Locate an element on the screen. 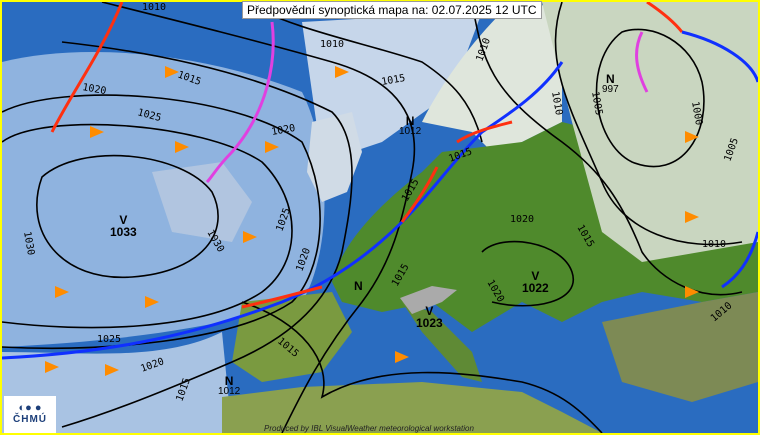 The height and width of the screenshot is (435, 760). high-pressure-center: V 1022 is located at coordinates (535, 282).